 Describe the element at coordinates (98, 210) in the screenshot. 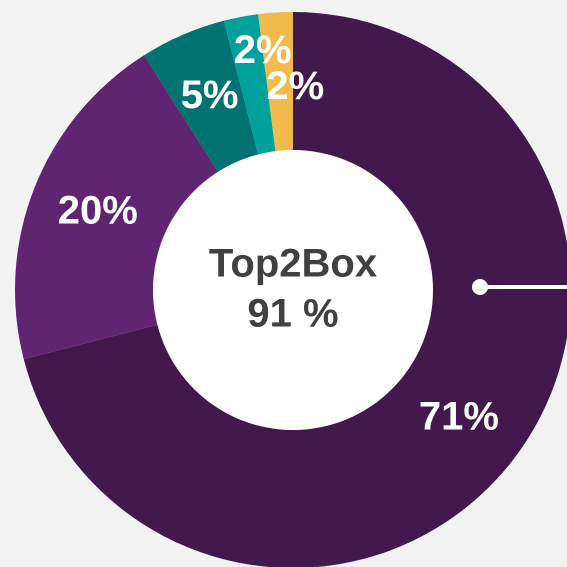

I see `value-label: 20%` at that location.